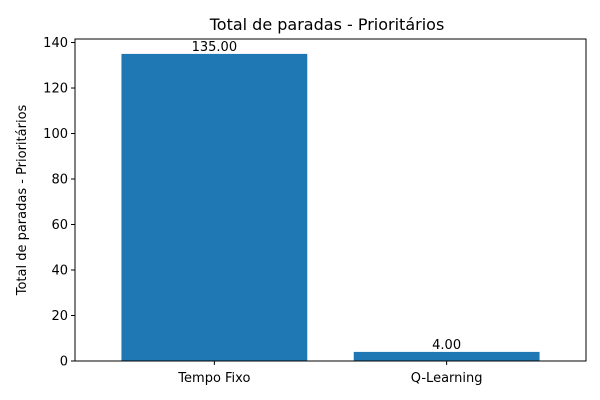 This screenshot has width=600, height=400. Describe the element at coordinates (22, 200) in the screenshot. I see `y-axis-label: Total de paradas - Prioritários` at that location.